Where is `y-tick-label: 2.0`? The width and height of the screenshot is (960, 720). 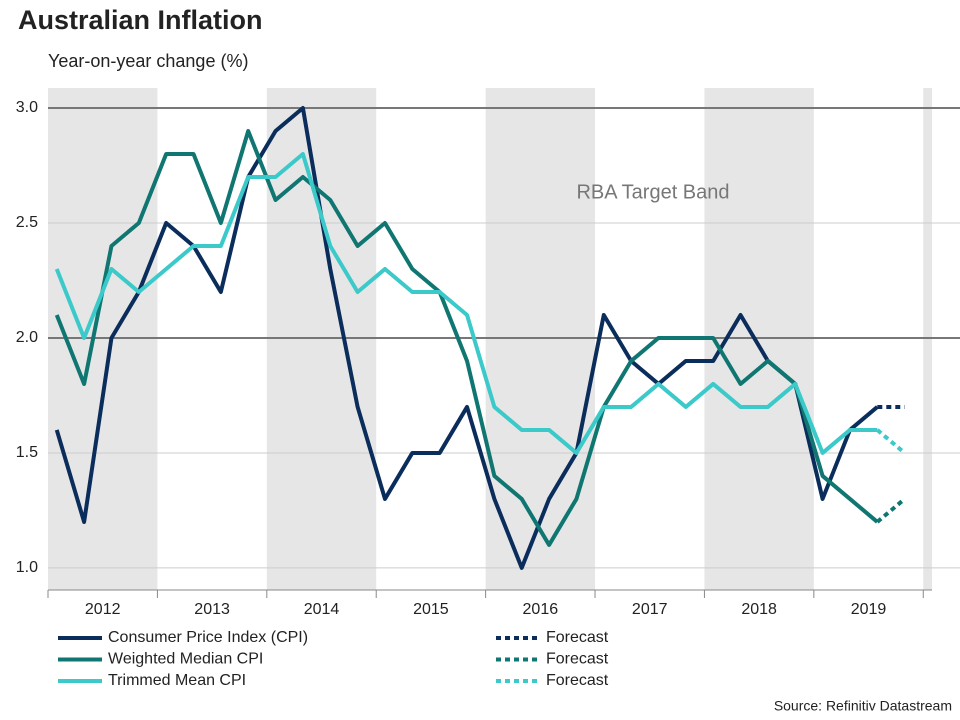
y-tick-label: 2.0 is located at coordinates (27, 337).